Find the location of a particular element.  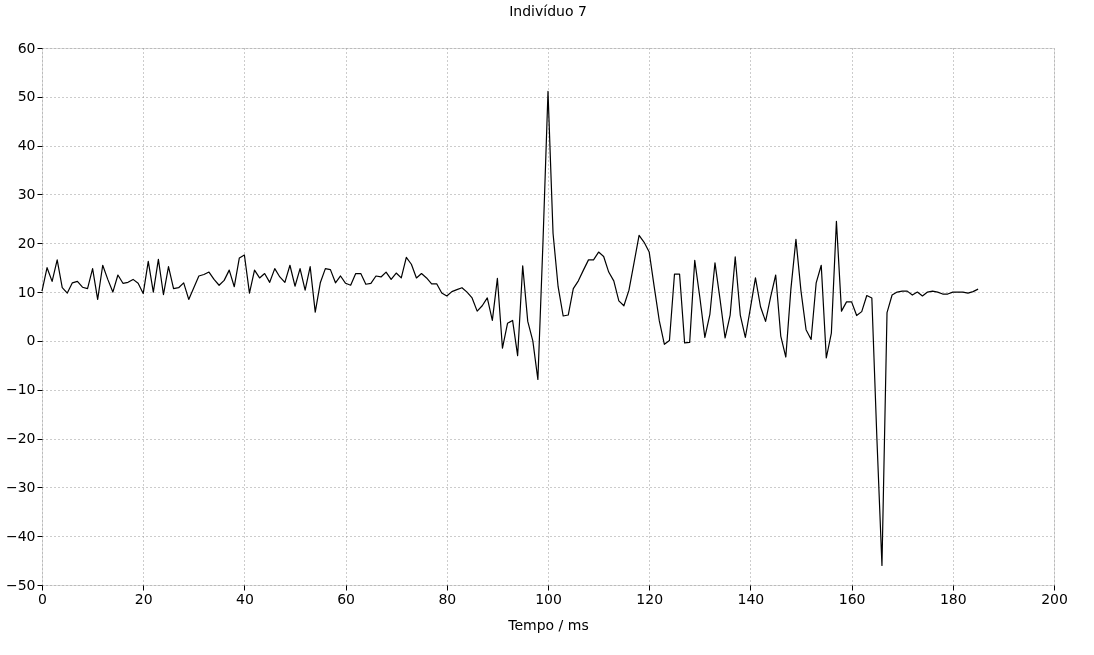

x-tick-label: 20 is located at coordinates (143, 598).